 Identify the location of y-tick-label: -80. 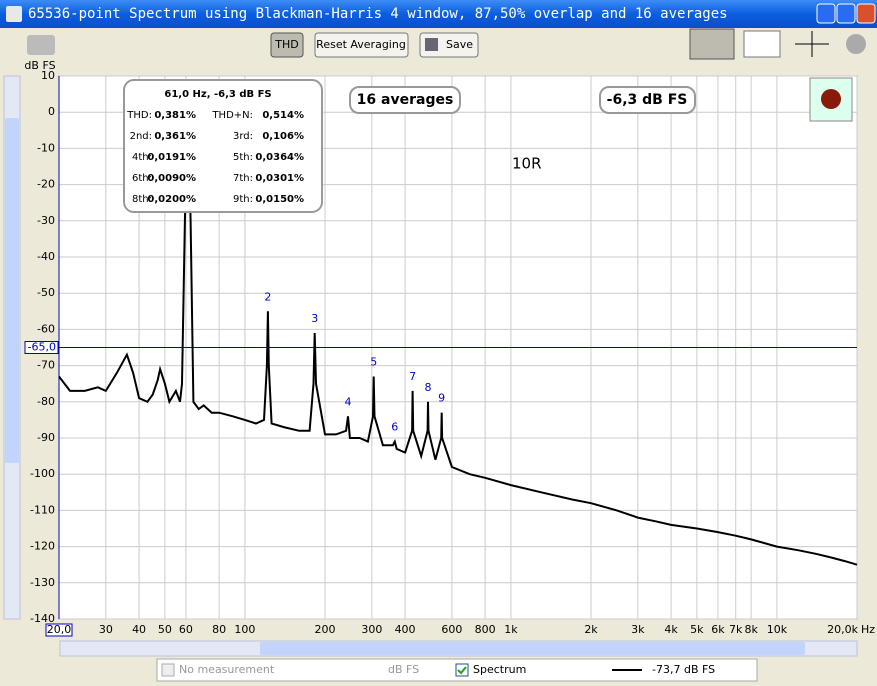
(46, 401).